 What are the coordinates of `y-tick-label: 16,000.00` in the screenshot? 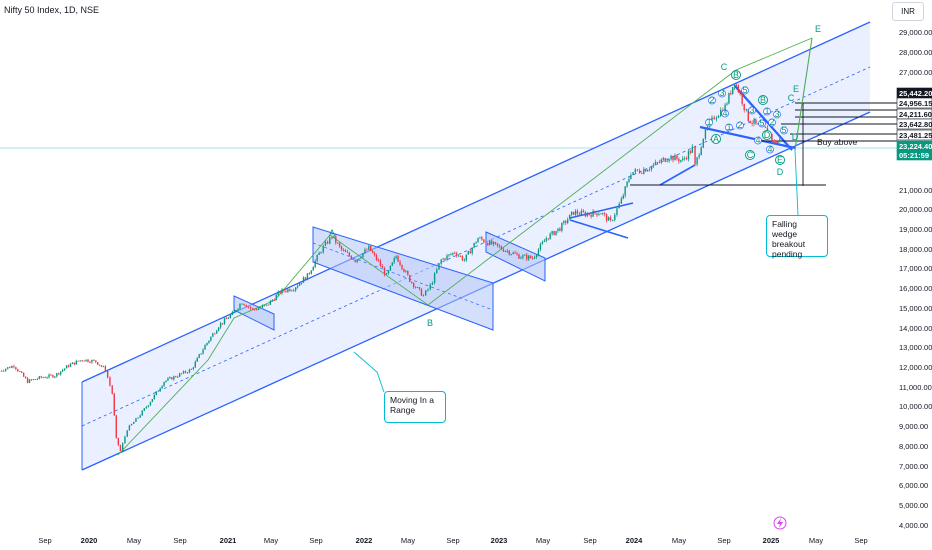 It's located at (915, 288).